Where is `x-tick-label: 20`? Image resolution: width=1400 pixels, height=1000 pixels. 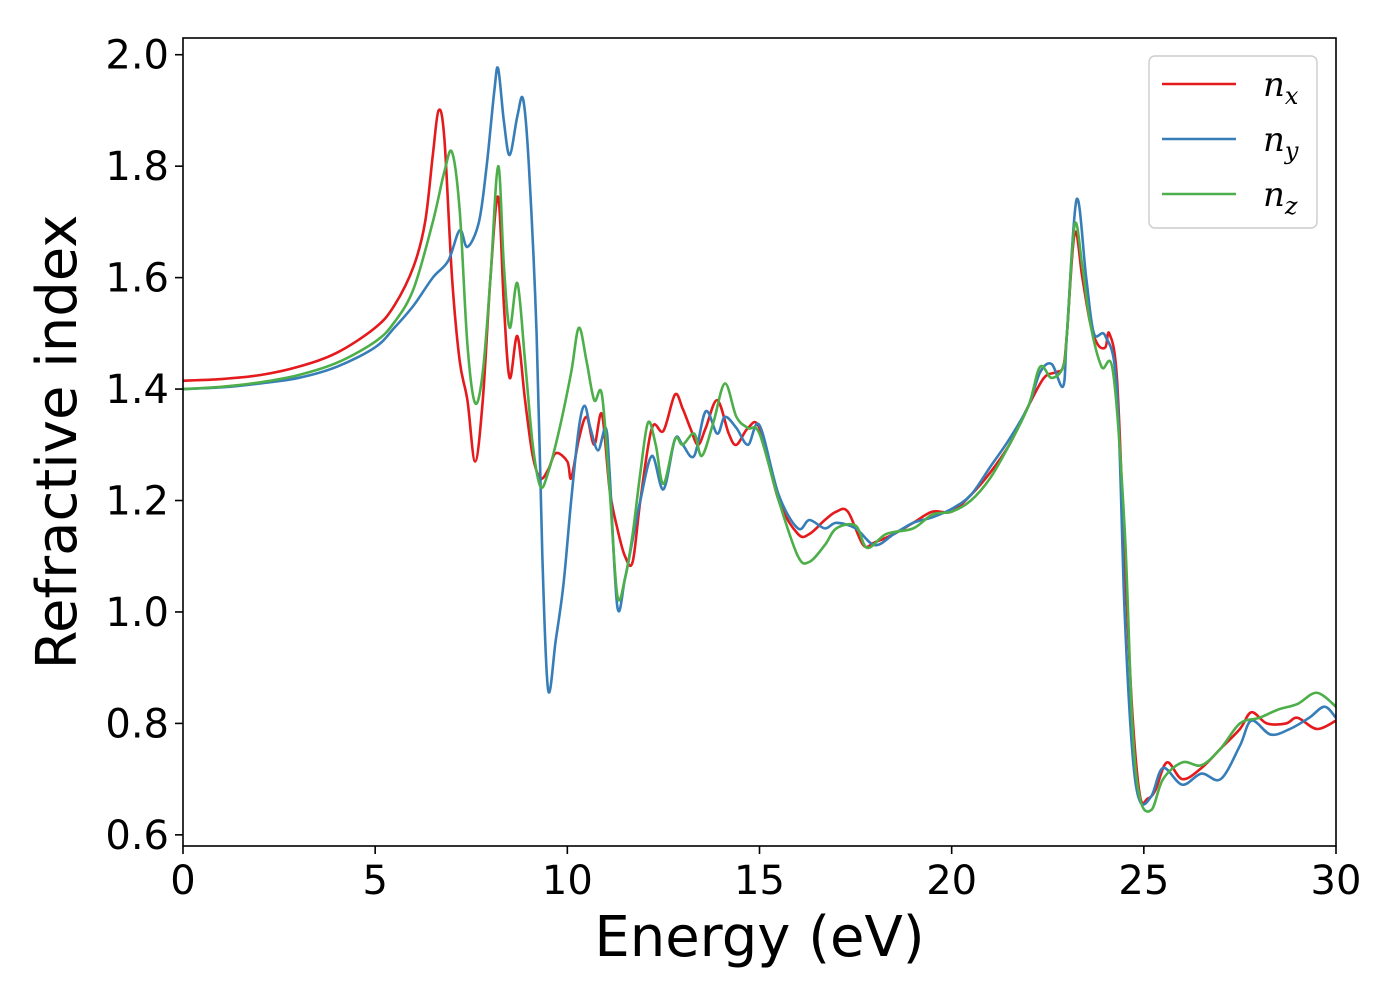
x-tick-label: 20 is located at coordinates (951, 881).